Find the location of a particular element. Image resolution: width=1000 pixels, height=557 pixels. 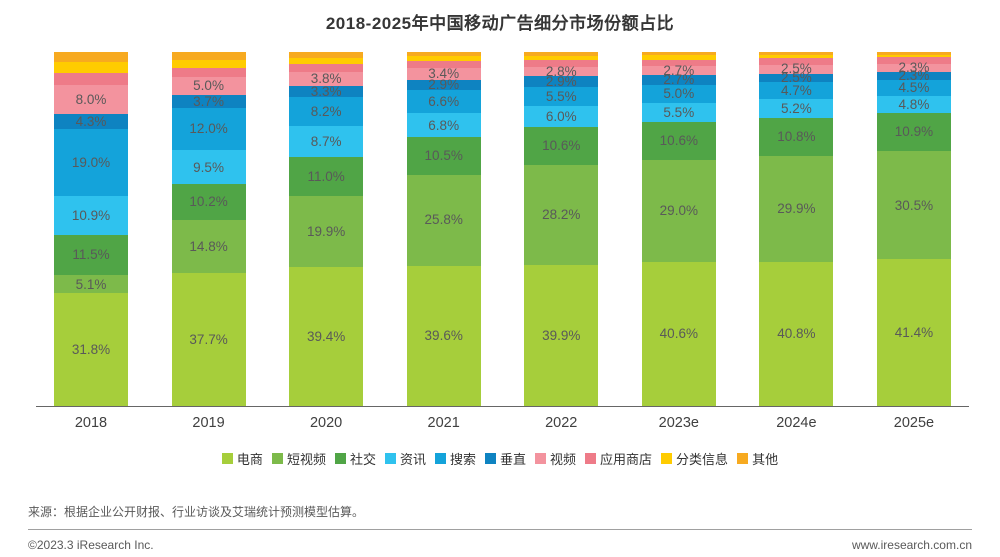

legend-swatch-app-store is located at coordinates (591, 458).